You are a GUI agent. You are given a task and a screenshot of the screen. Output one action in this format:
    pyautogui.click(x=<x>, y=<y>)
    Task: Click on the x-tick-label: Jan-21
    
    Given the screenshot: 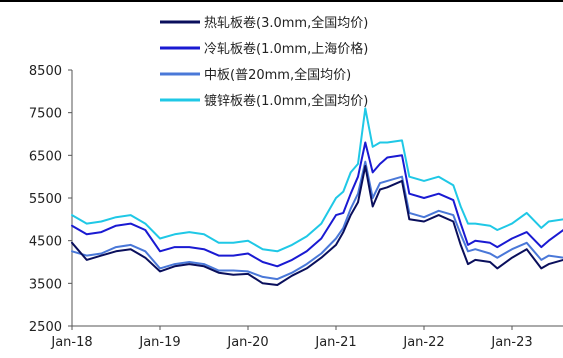 What is the action you would take?
    pyautogui.click(x=335, y=342)
    